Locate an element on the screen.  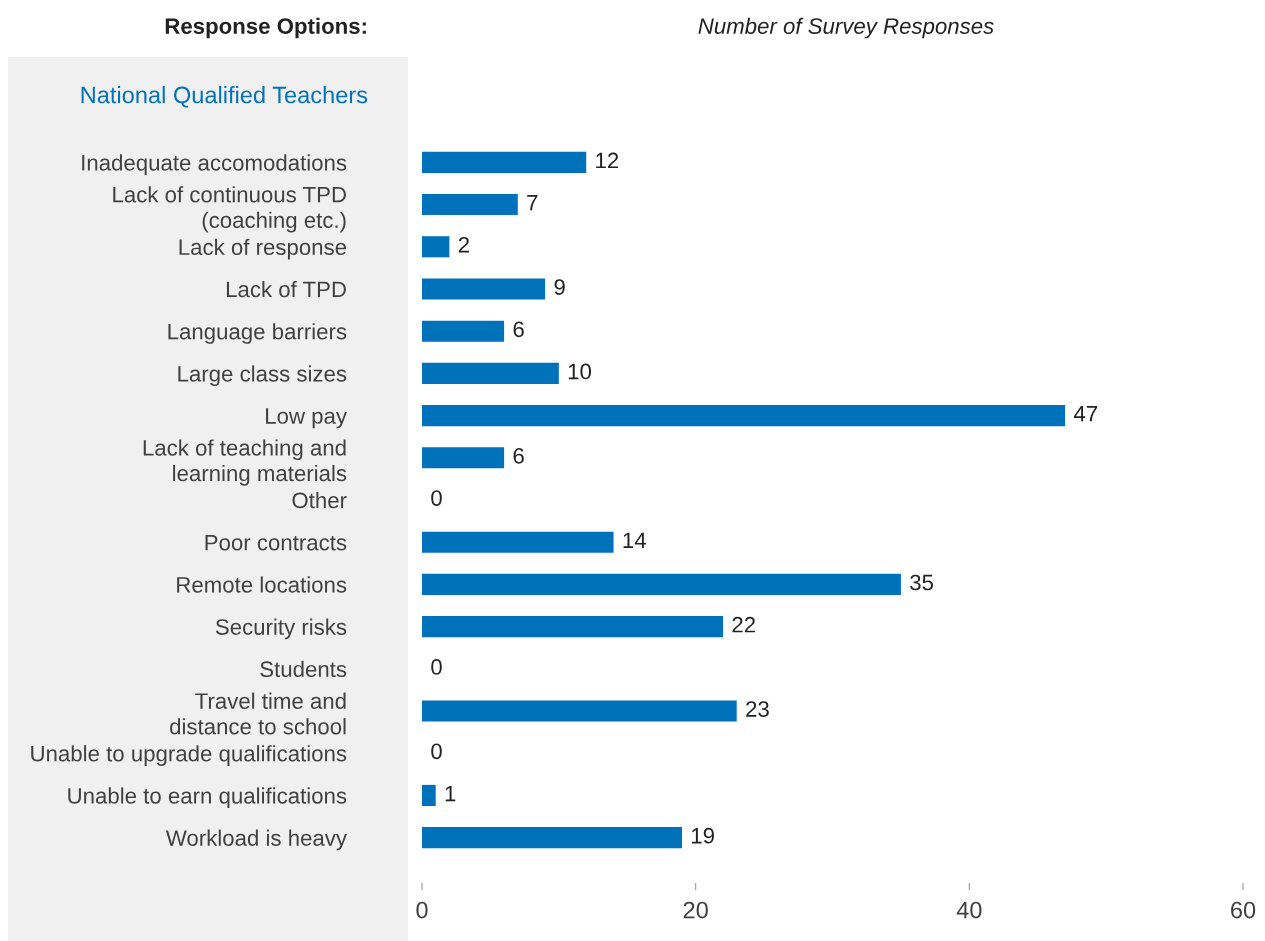
x-tick-label: 40 is located at coordinates (969, 910).